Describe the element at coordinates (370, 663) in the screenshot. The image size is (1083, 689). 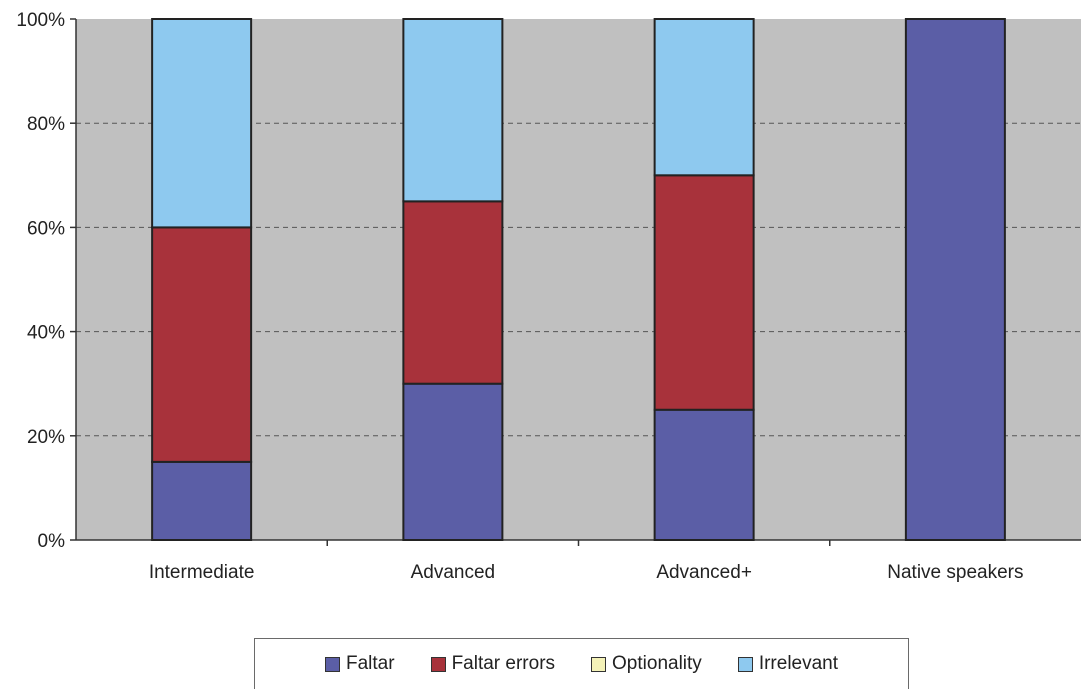
I see `legend-label: Faltar` at that location.